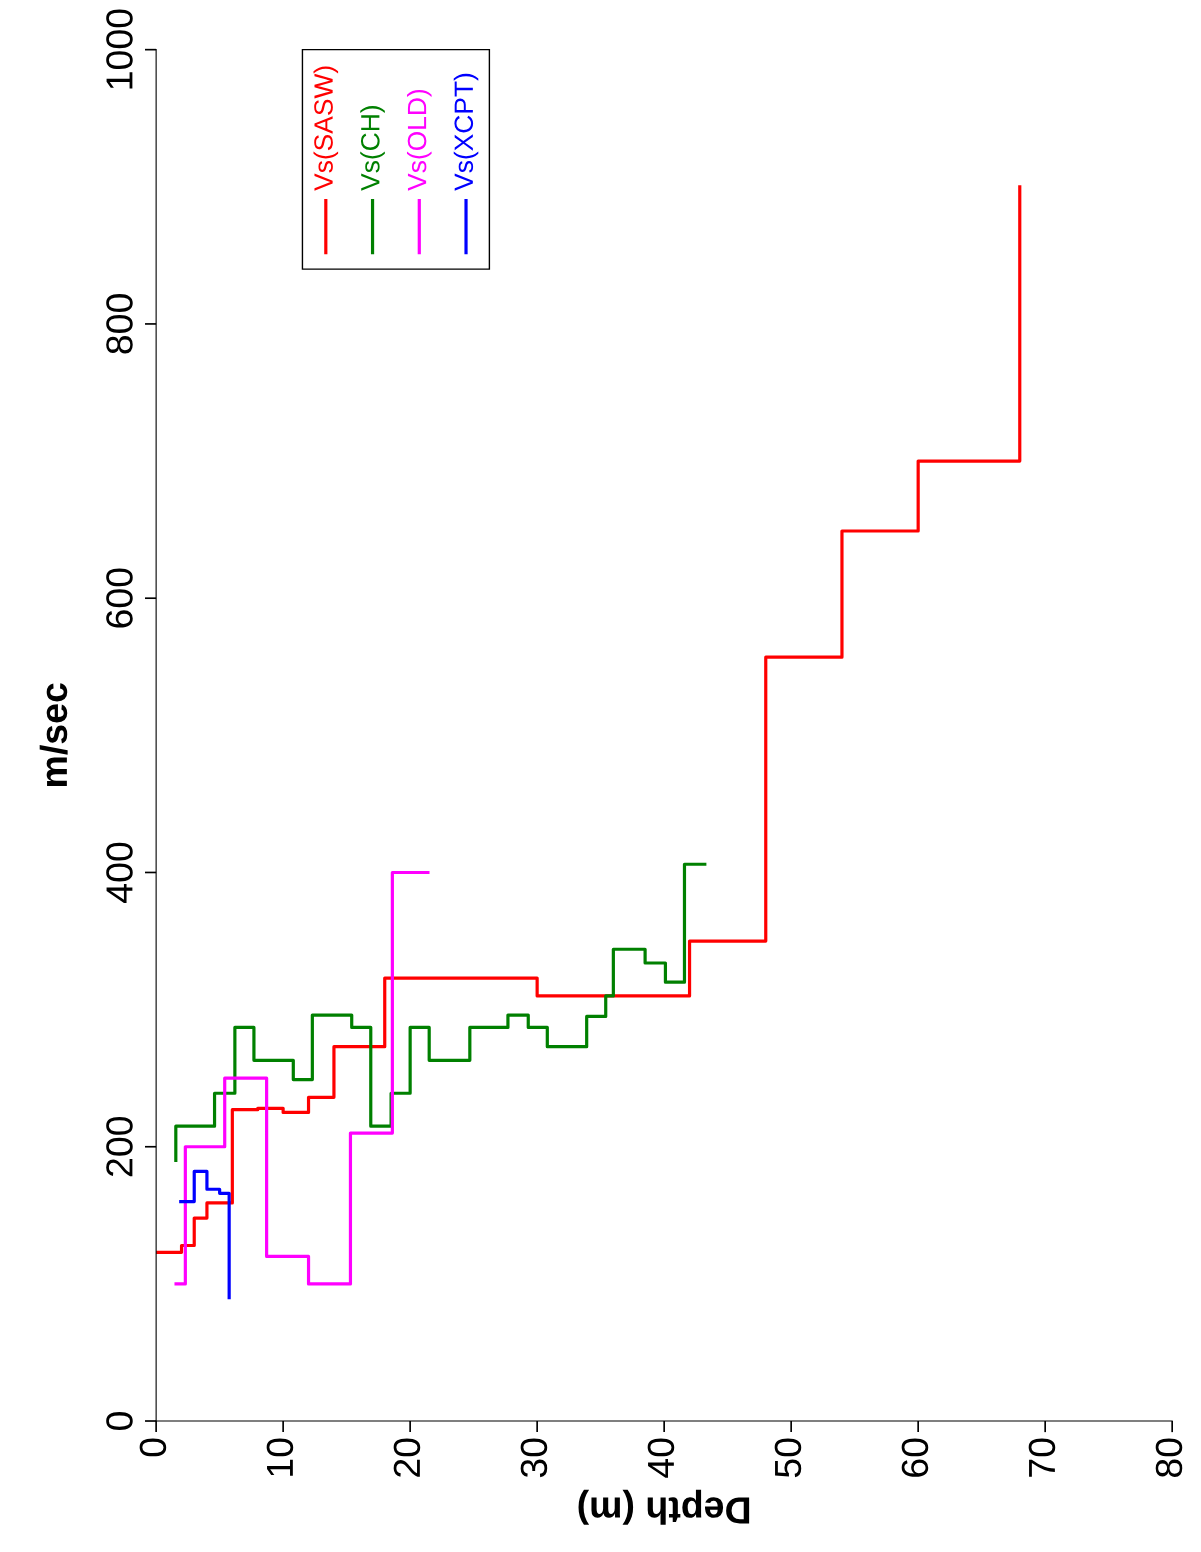 This screenshot has height=1552, width=1201. Describe the element at coordinates (664, 1507) in the screenshot. I see `x-axis-title: Depth (m)` at that location.